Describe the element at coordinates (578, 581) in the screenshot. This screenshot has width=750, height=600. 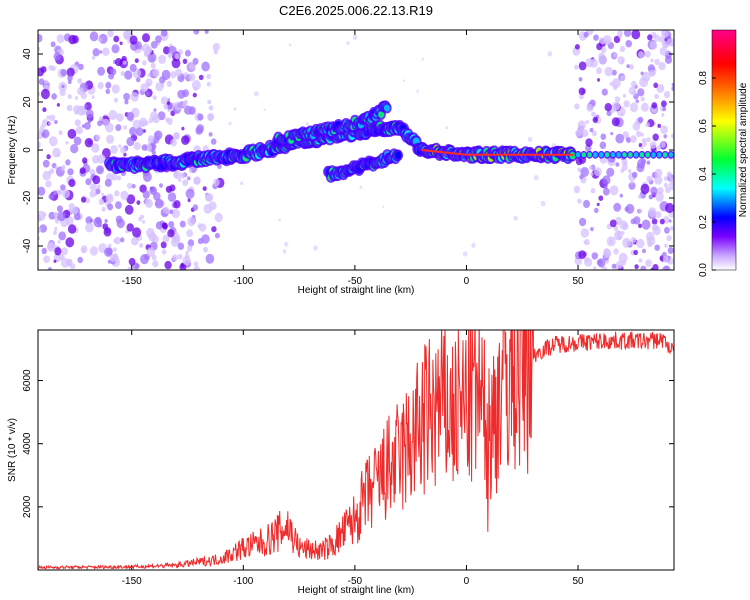
I see `x-tick-label: 50` at that location.